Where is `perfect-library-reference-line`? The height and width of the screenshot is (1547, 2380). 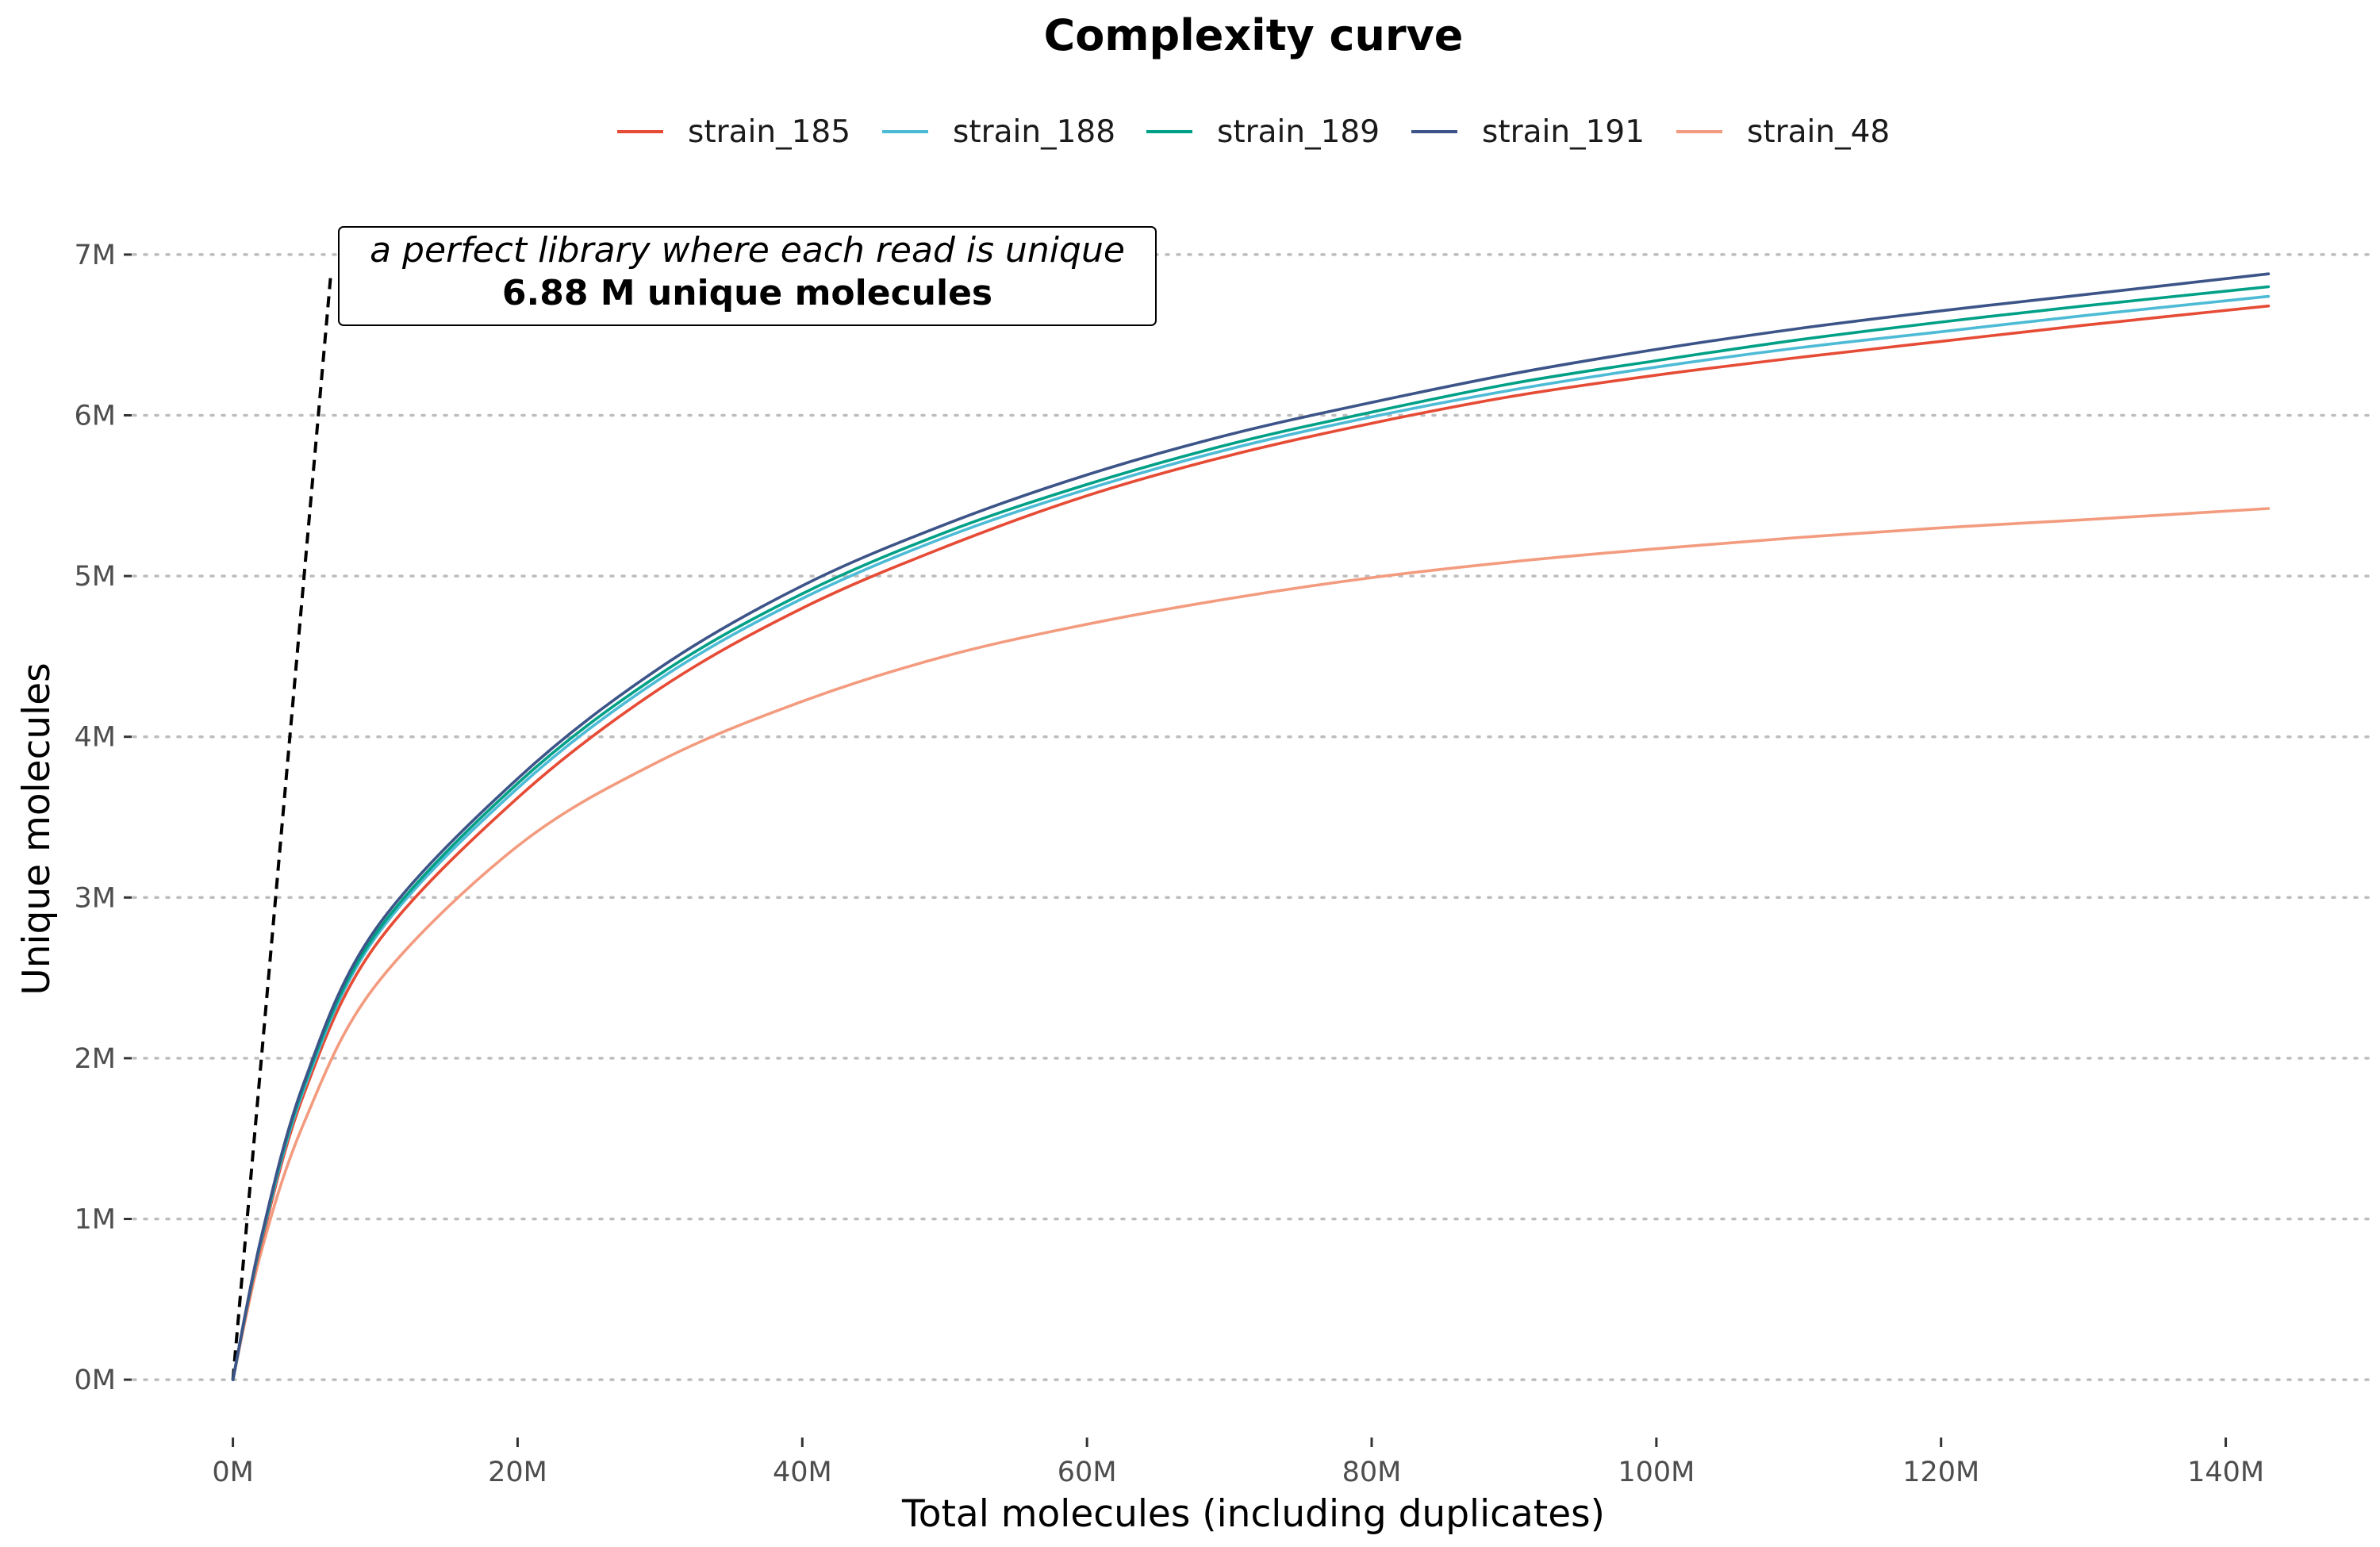 perfect-library-reference-line is located at coordinates (282, 827).